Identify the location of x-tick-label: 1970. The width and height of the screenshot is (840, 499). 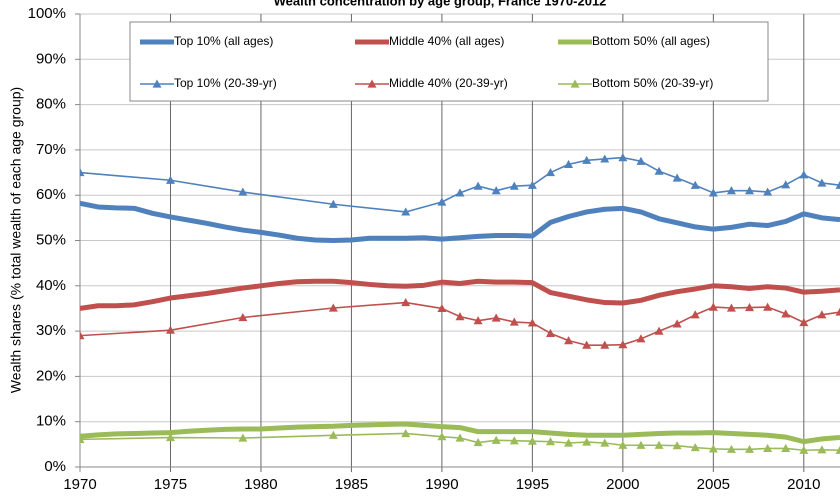
(79, 484).